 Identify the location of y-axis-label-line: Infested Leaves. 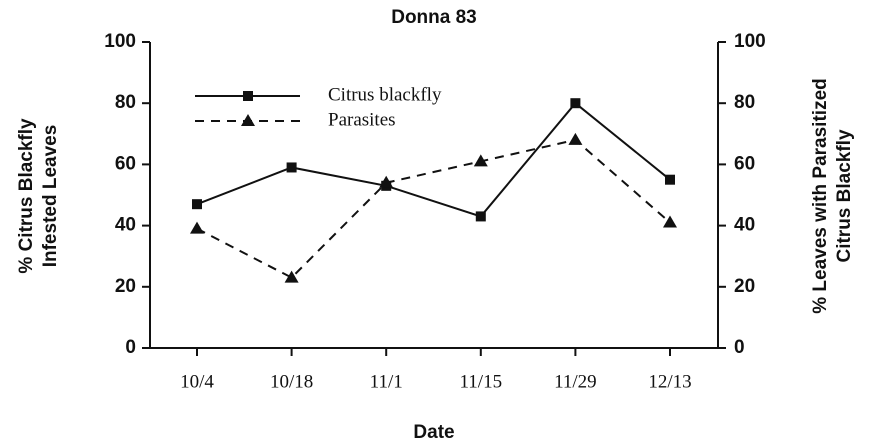
(50, 196).